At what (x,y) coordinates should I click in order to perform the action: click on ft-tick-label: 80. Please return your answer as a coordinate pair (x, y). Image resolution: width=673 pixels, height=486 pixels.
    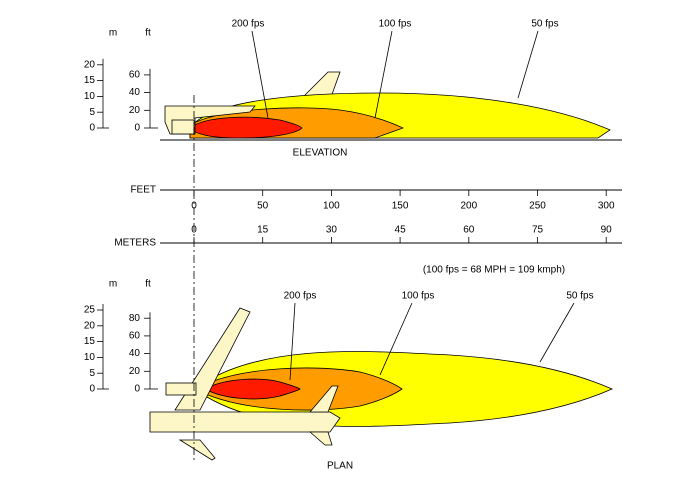
    Looking at the image, I should click on (135, 318).